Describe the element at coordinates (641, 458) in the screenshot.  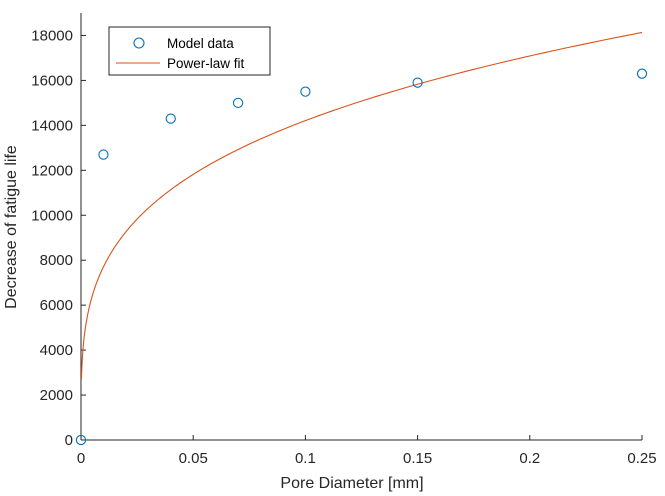
I see `x-tick-label: 0.25` at that location.